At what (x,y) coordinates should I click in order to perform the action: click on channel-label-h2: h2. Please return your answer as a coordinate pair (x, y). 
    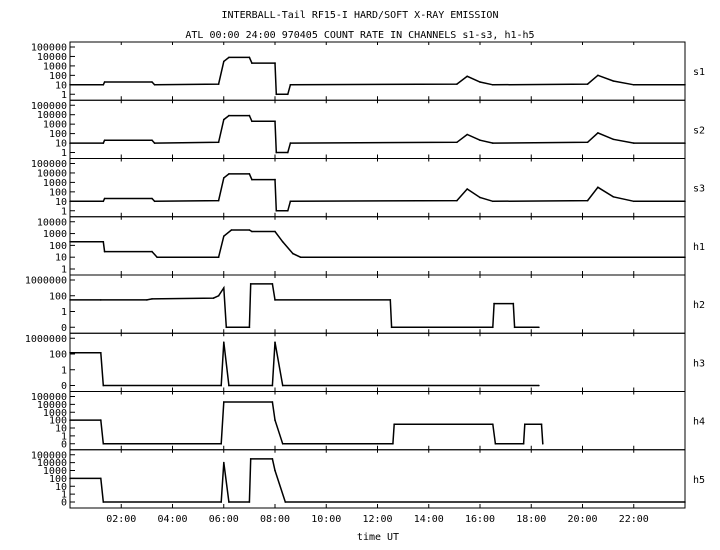
    Looking at the image, I should click on (699, 305).